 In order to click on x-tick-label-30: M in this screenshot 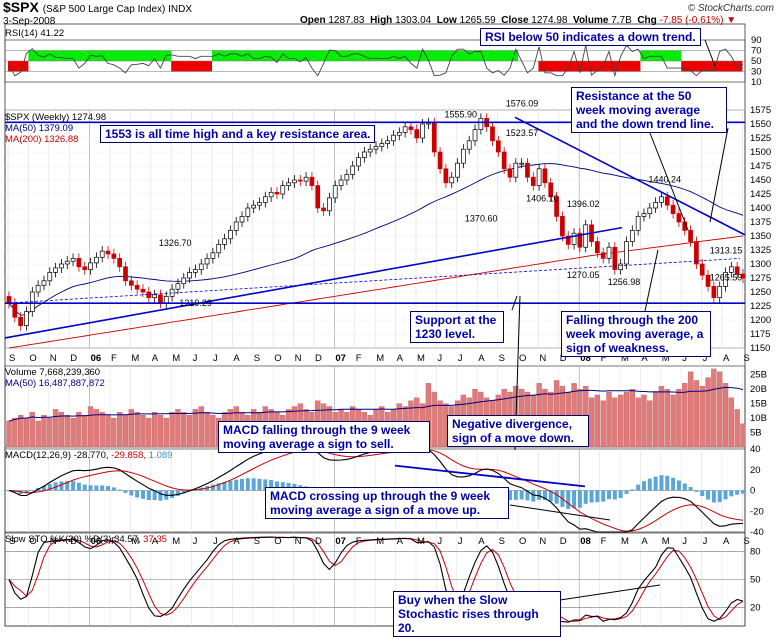, I will do `click(625, 358)`.